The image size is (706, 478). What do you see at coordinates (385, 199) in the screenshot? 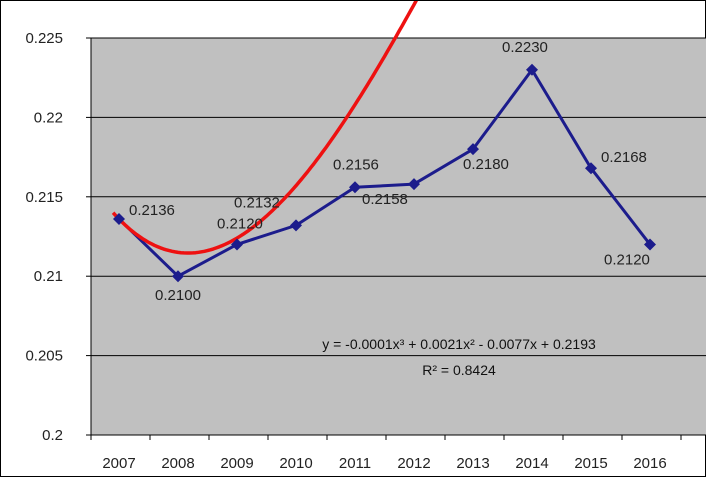
I see `data-label: 0.2158` at bounding box center [385, 199].